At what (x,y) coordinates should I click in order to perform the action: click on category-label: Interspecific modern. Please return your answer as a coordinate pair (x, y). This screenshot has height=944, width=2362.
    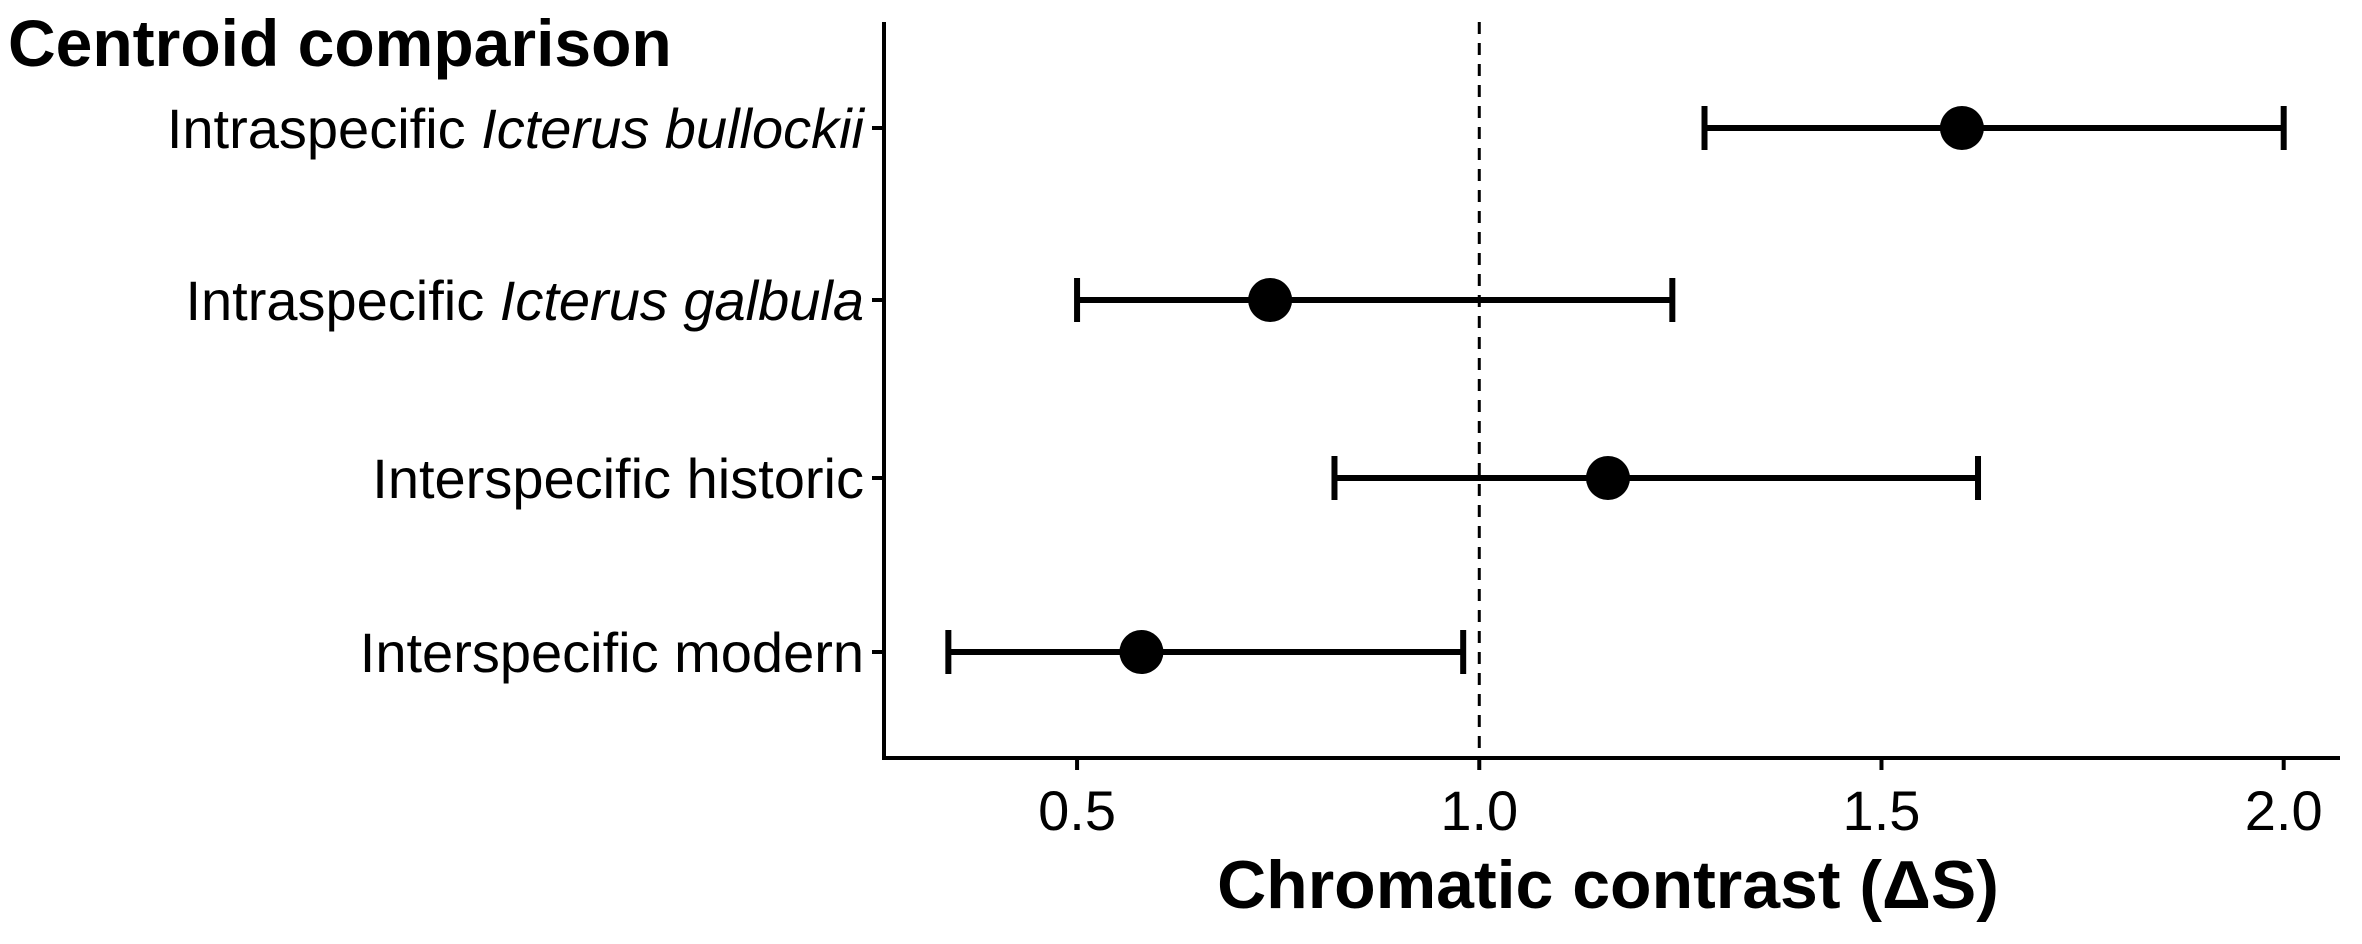
    Looking at the image, I should click on (612, 652).